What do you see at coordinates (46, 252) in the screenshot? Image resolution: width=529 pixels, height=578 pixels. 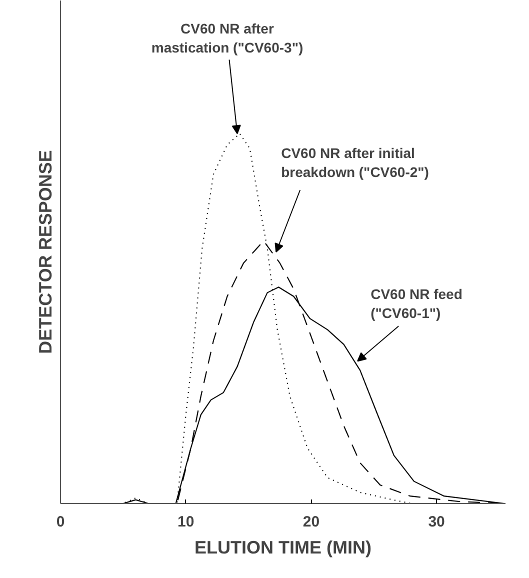 I see `y-axis-title: DETECTOR RESPONSE` at bounding box center [46, 252].